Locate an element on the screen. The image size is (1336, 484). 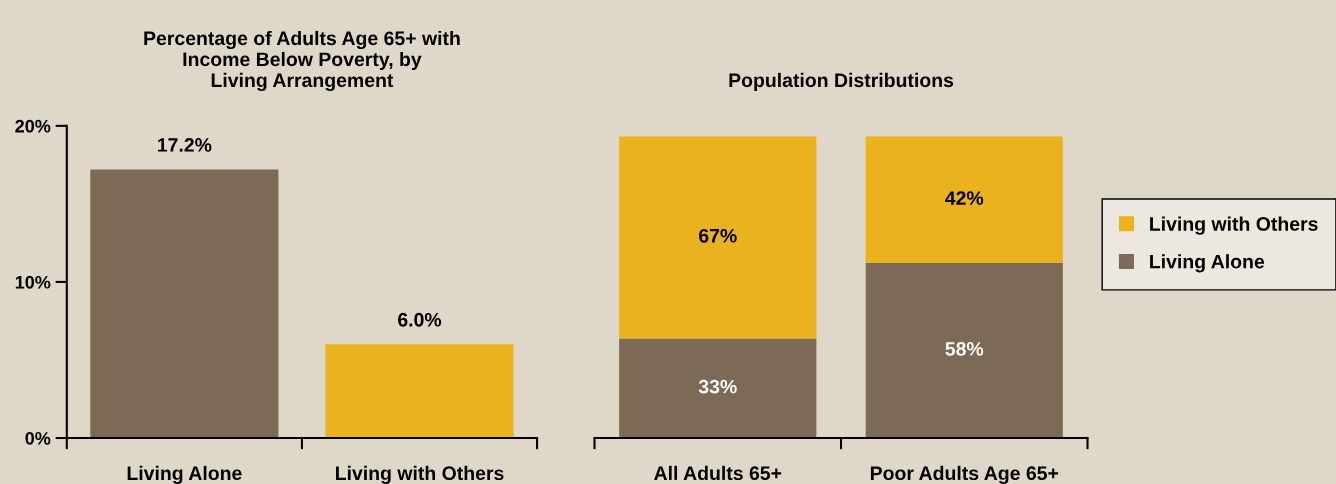
data-label: 17.2% is located at coordinates (185, 145).